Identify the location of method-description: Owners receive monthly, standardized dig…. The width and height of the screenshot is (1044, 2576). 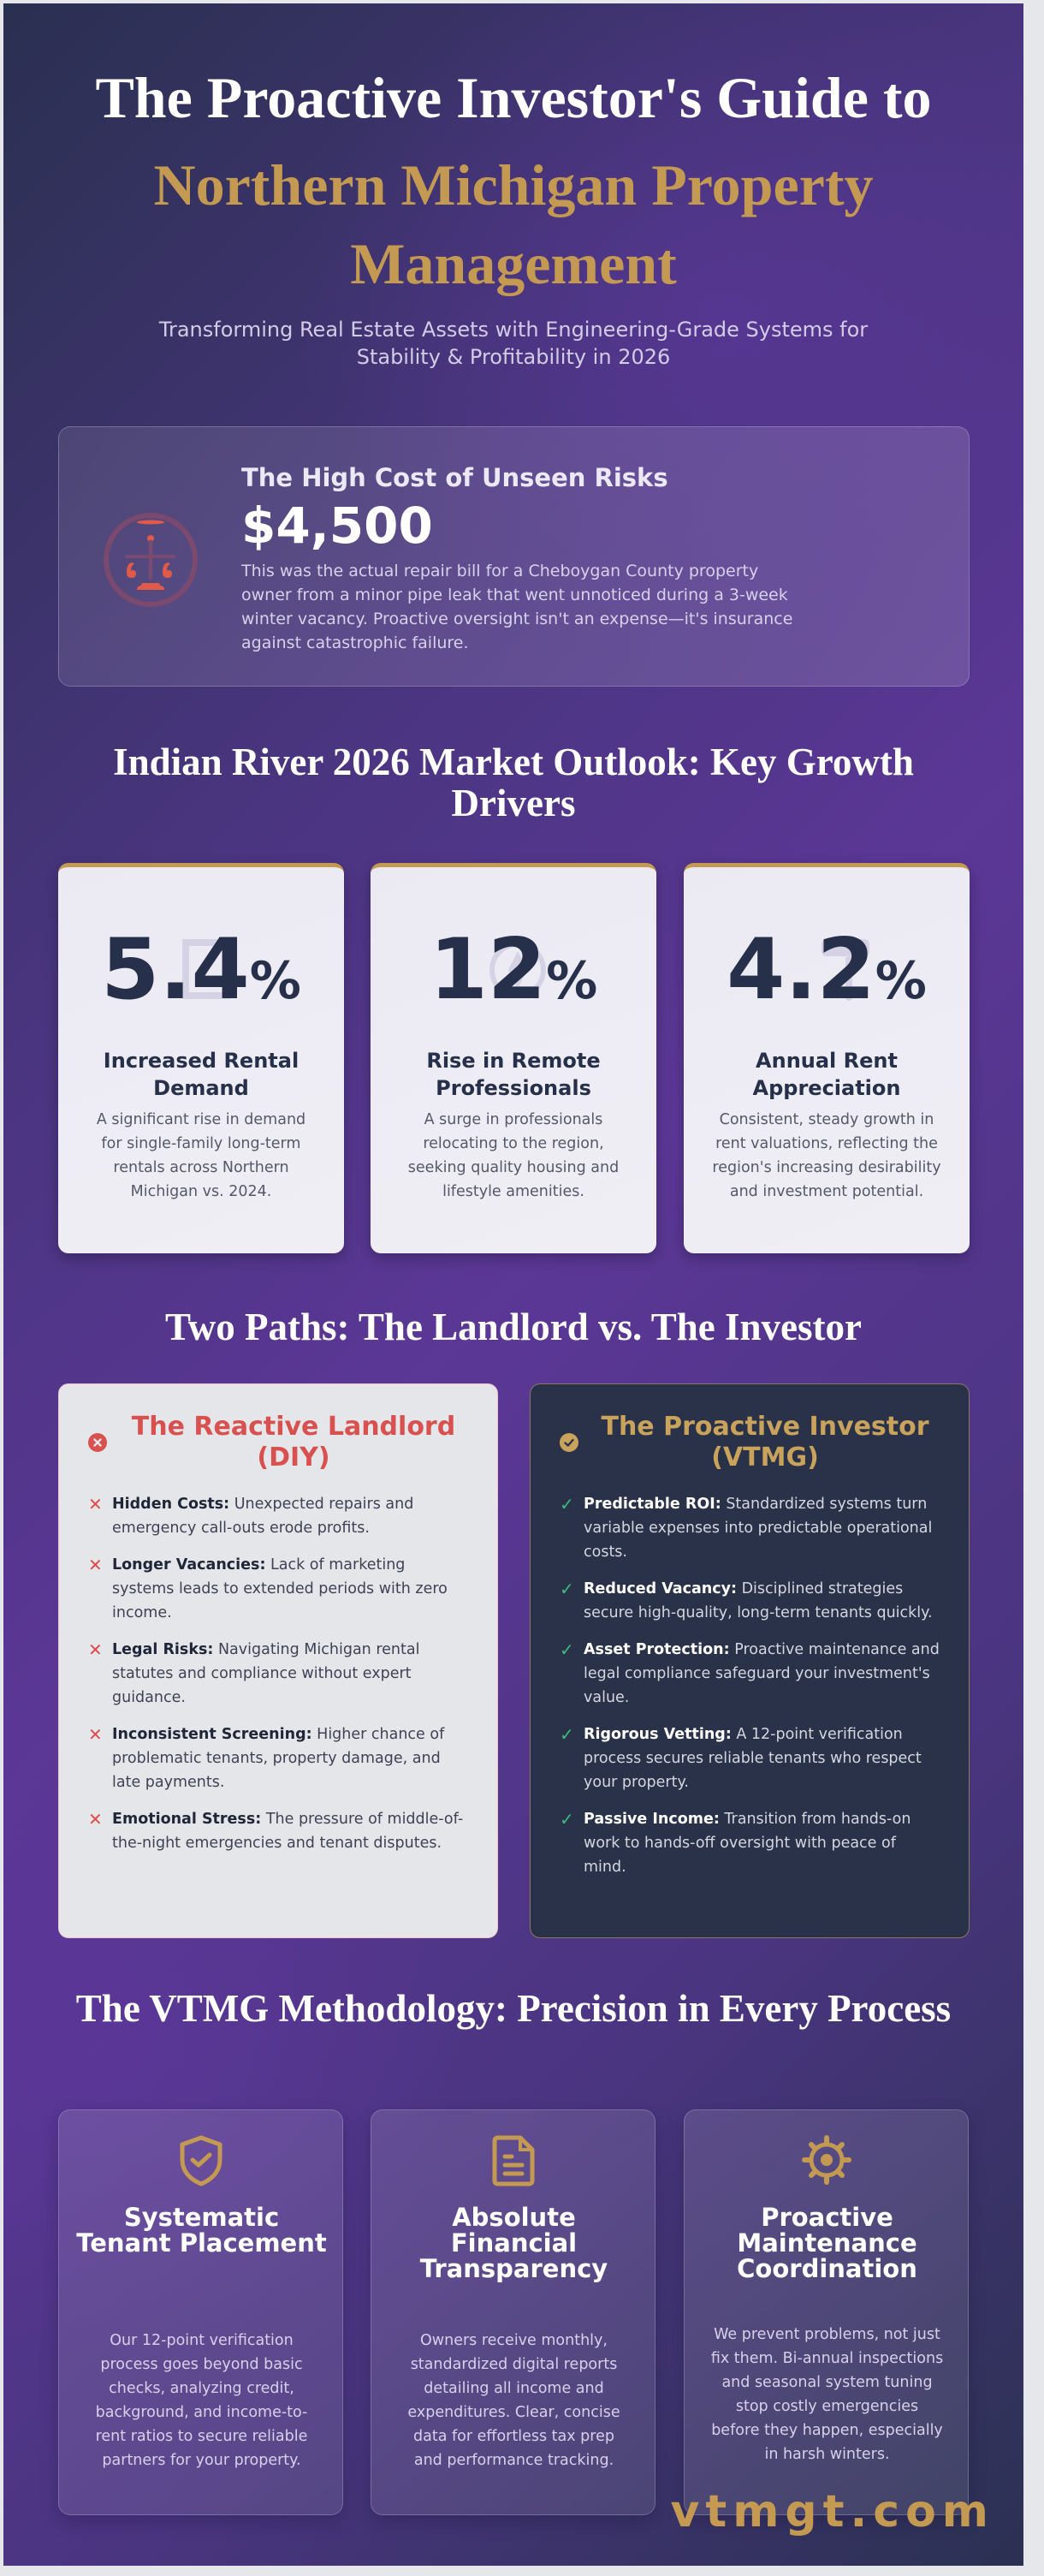
(513, 2401).